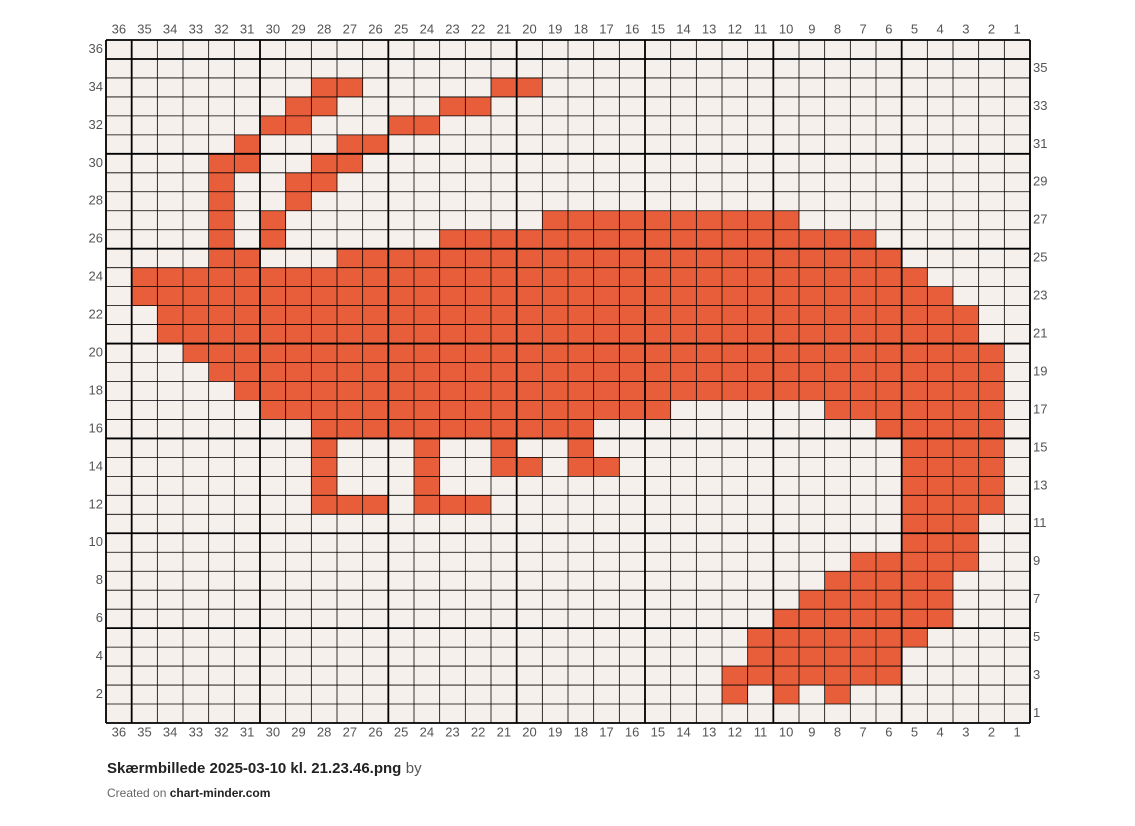  Describe the element at coordinates (324, 731) in the screenshot. I see `column-label: 28` at that location.